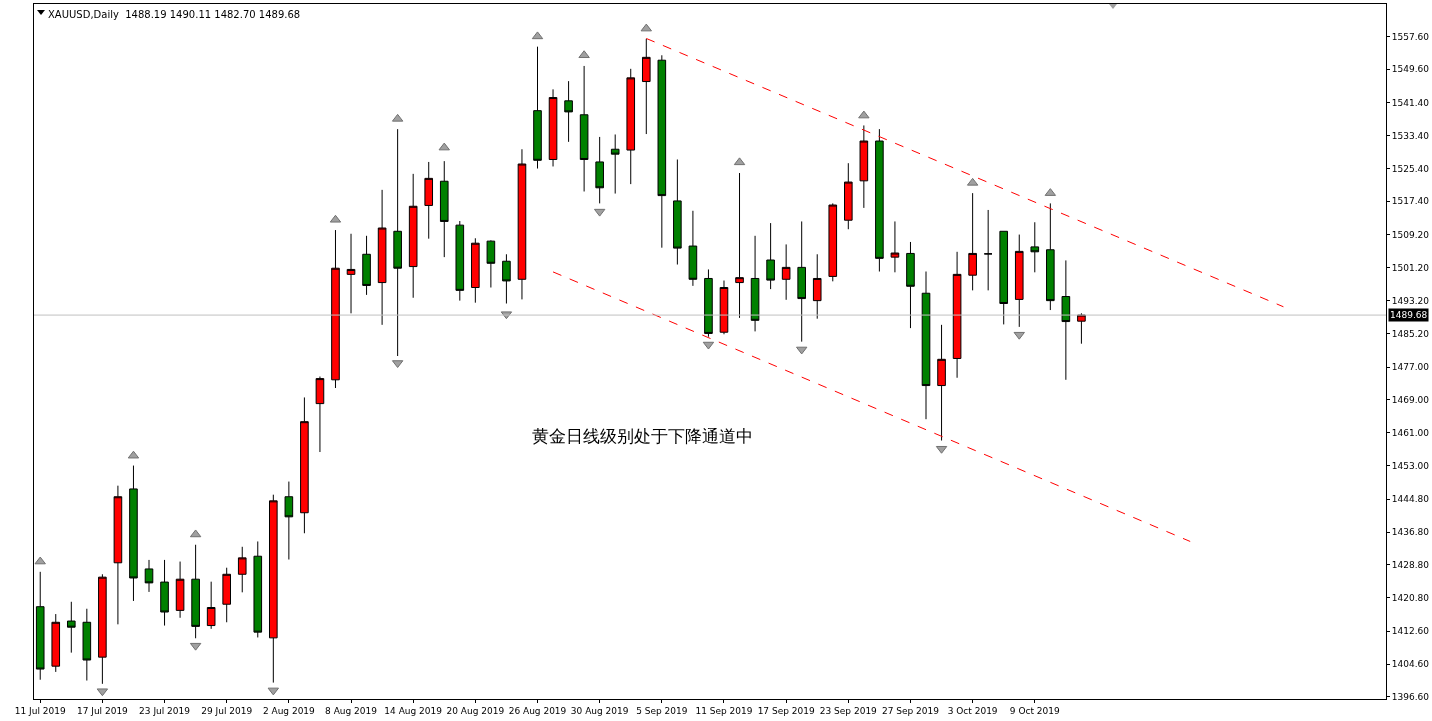 This screenshot has height=721, width=1432. Describe the element at coordinates (1410, 631) in the screenshot. I see `y-tick-label: 1412.60` at that location.